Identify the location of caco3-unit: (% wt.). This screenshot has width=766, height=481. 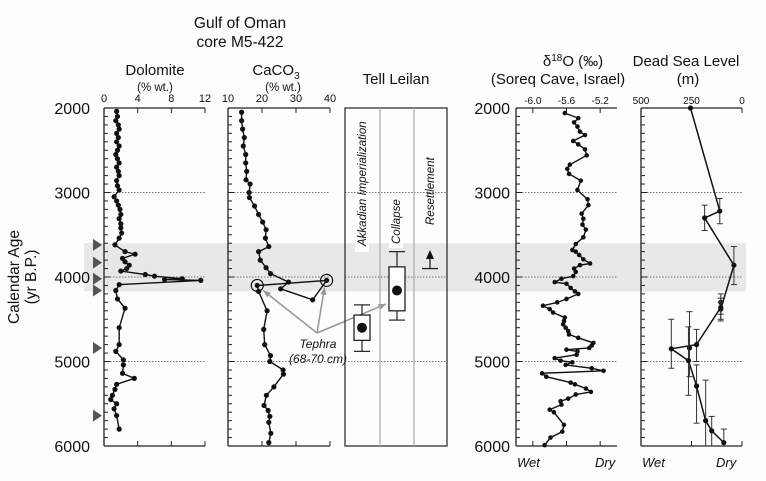
(283, 88).